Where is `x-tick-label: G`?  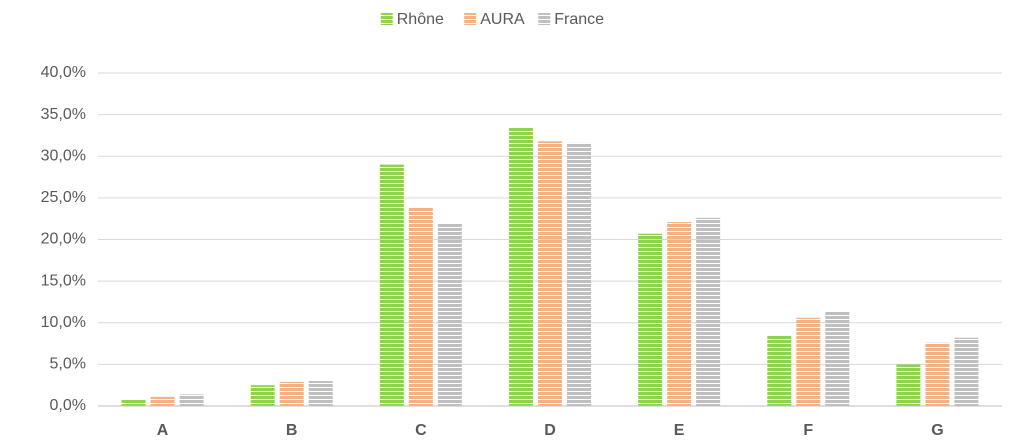
x-tick-label: G is located at coordinates (937, 430).